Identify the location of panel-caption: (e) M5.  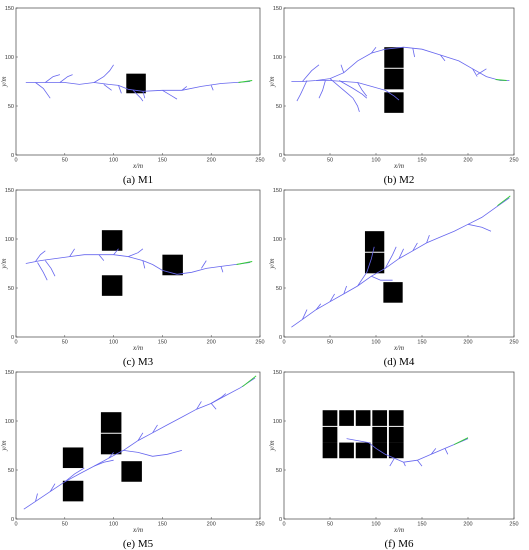
(138, 544).